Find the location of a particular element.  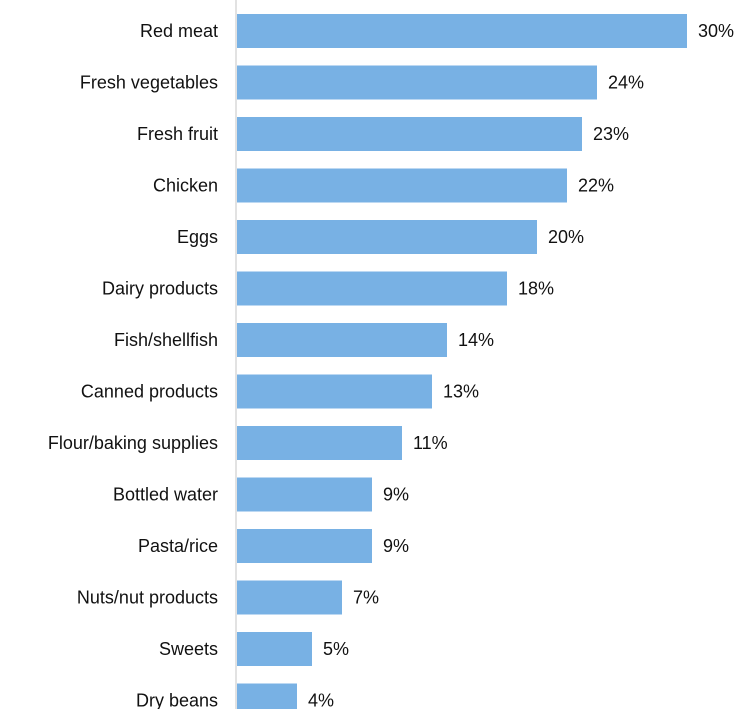

bar-flour-baking-supplies is located at coordinates (319, 443).